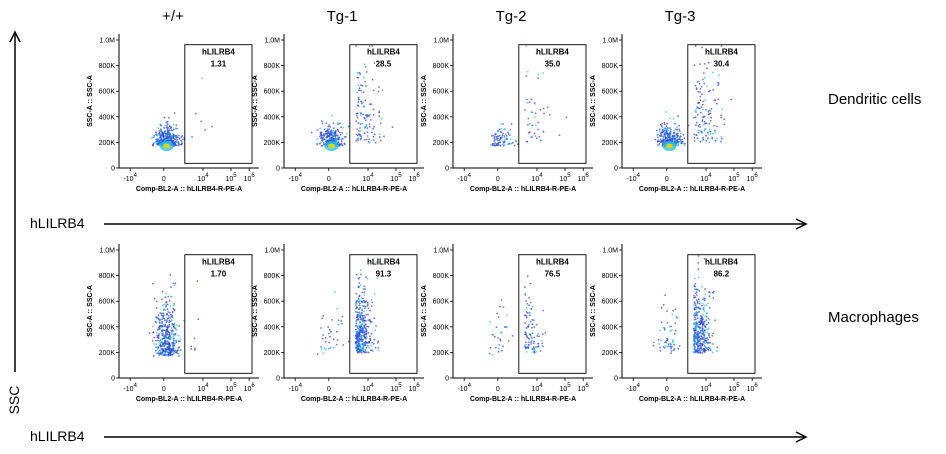 This screenshot has height=454, width=946. What do you see at coordinates (553, 274) in the screenshot?
I see `gate-percentage: 76.5` at bounding box center [553, 274].